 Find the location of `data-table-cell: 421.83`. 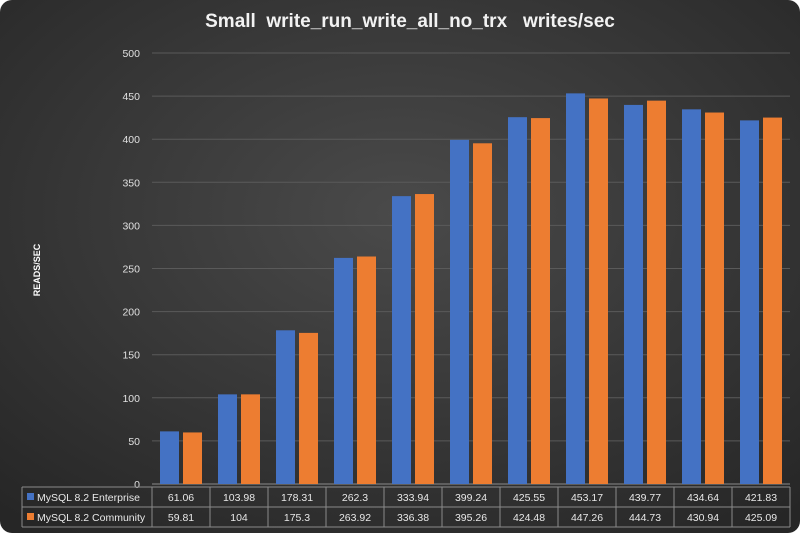

data-table-cell: 421.83 is located at coordinates (761, 498).